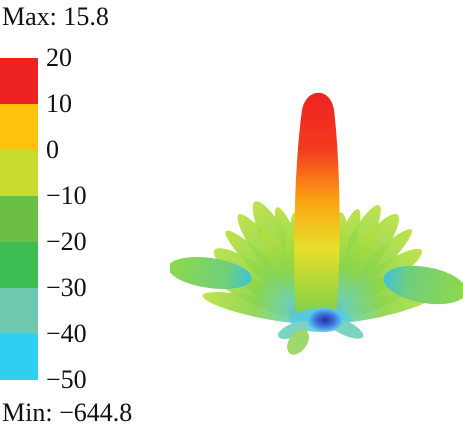 This screenshot has width=463, height=440. What do you see at coordinates (66, 241) in the screenshot?
I see `colorbar-tick-label: −20` at bounding box center [66, 241].